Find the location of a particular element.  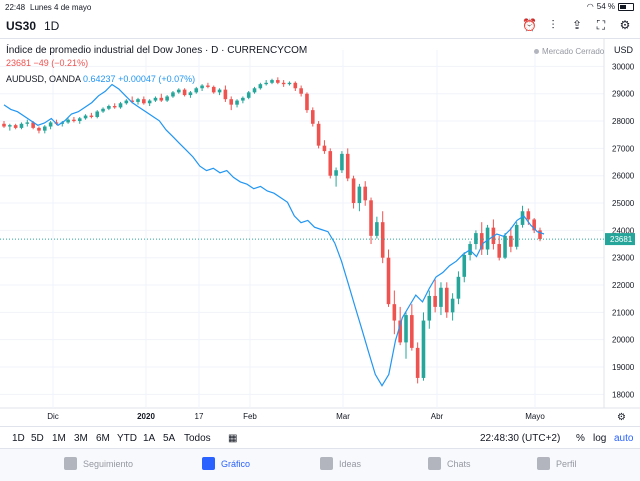

bottom-navigation: Seguimiento Gráfico Ideas Chats Perfil is located at coordinates (320, 464).